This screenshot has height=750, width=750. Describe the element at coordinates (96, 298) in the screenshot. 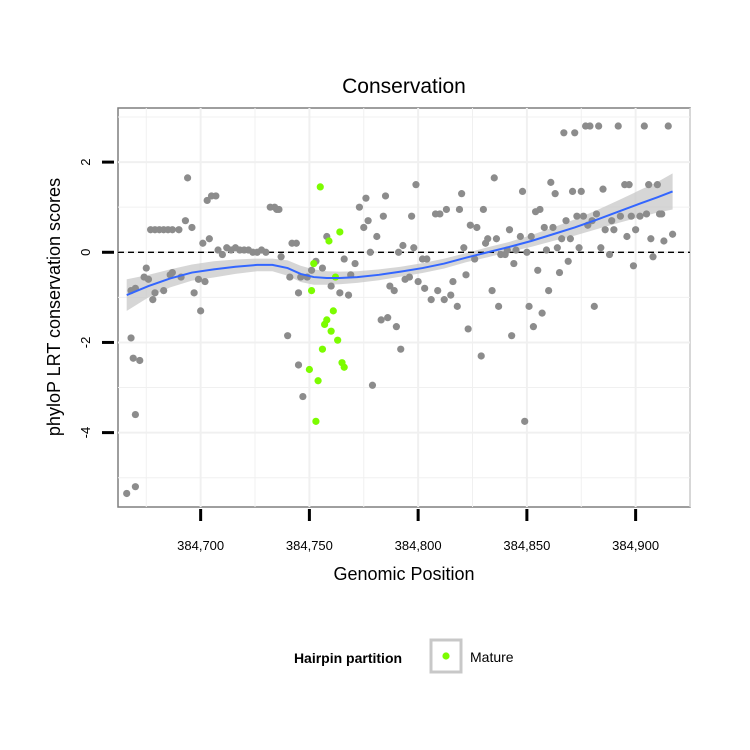

I see `y-axis: -4 -2 0 2` at that location.